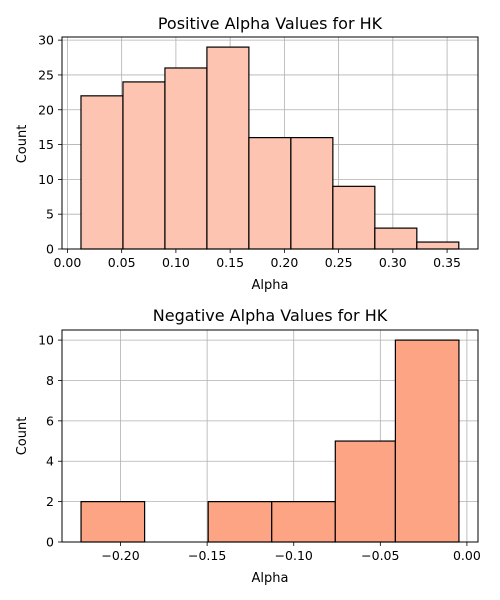  I want to click on x-tick-label: 0.30, so click(393, 262).